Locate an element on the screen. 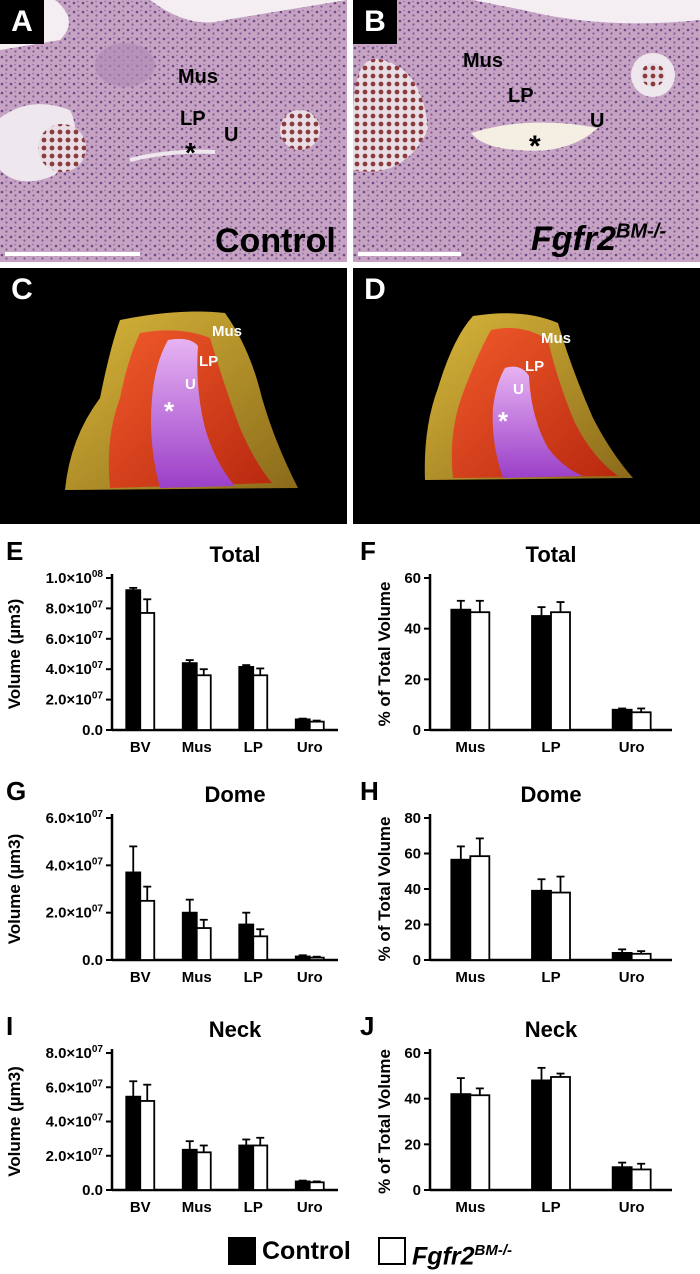 The width and height of the screenshot is (700, 1274). legend: Control Fgfr2BM-/- is located at coordinates (418, 1252).